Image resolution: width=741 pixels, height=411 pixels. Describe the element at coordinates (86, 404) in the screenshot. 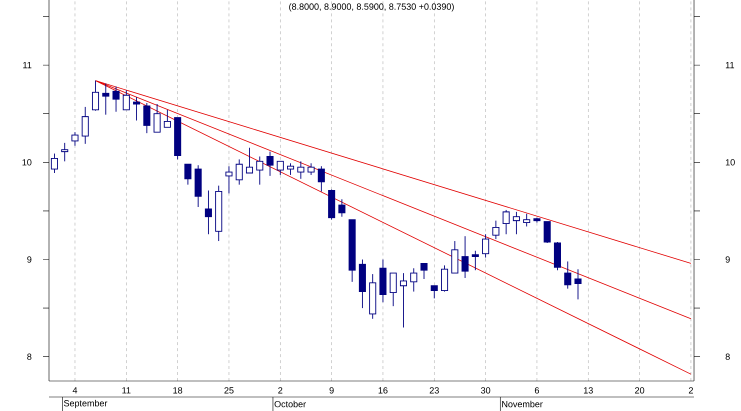

I see `text: September` at that location.